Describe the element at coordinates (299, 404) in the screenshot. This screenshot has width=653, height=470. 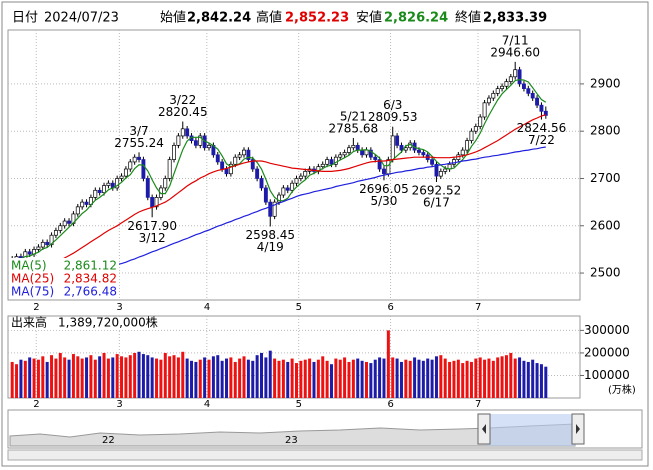
I see `x-tick-label: 5` at that location.